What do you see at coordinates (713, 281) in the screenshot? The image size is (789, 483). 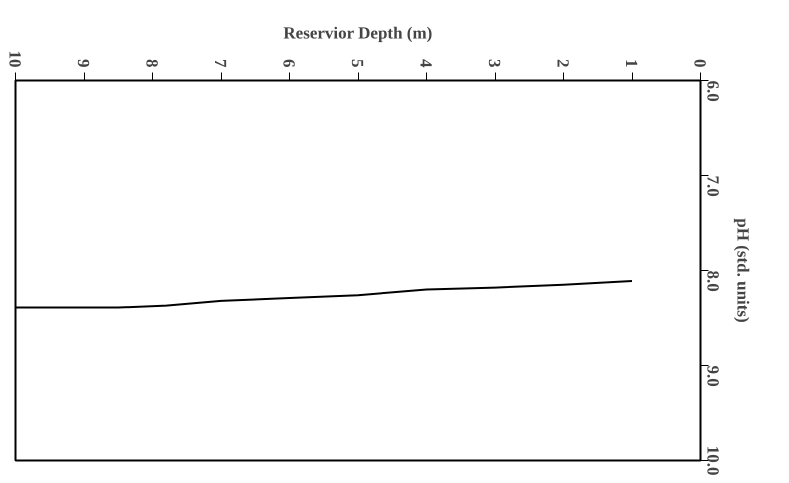 I see `y-tick-label: 8.0` at bounding box center [713, 281].